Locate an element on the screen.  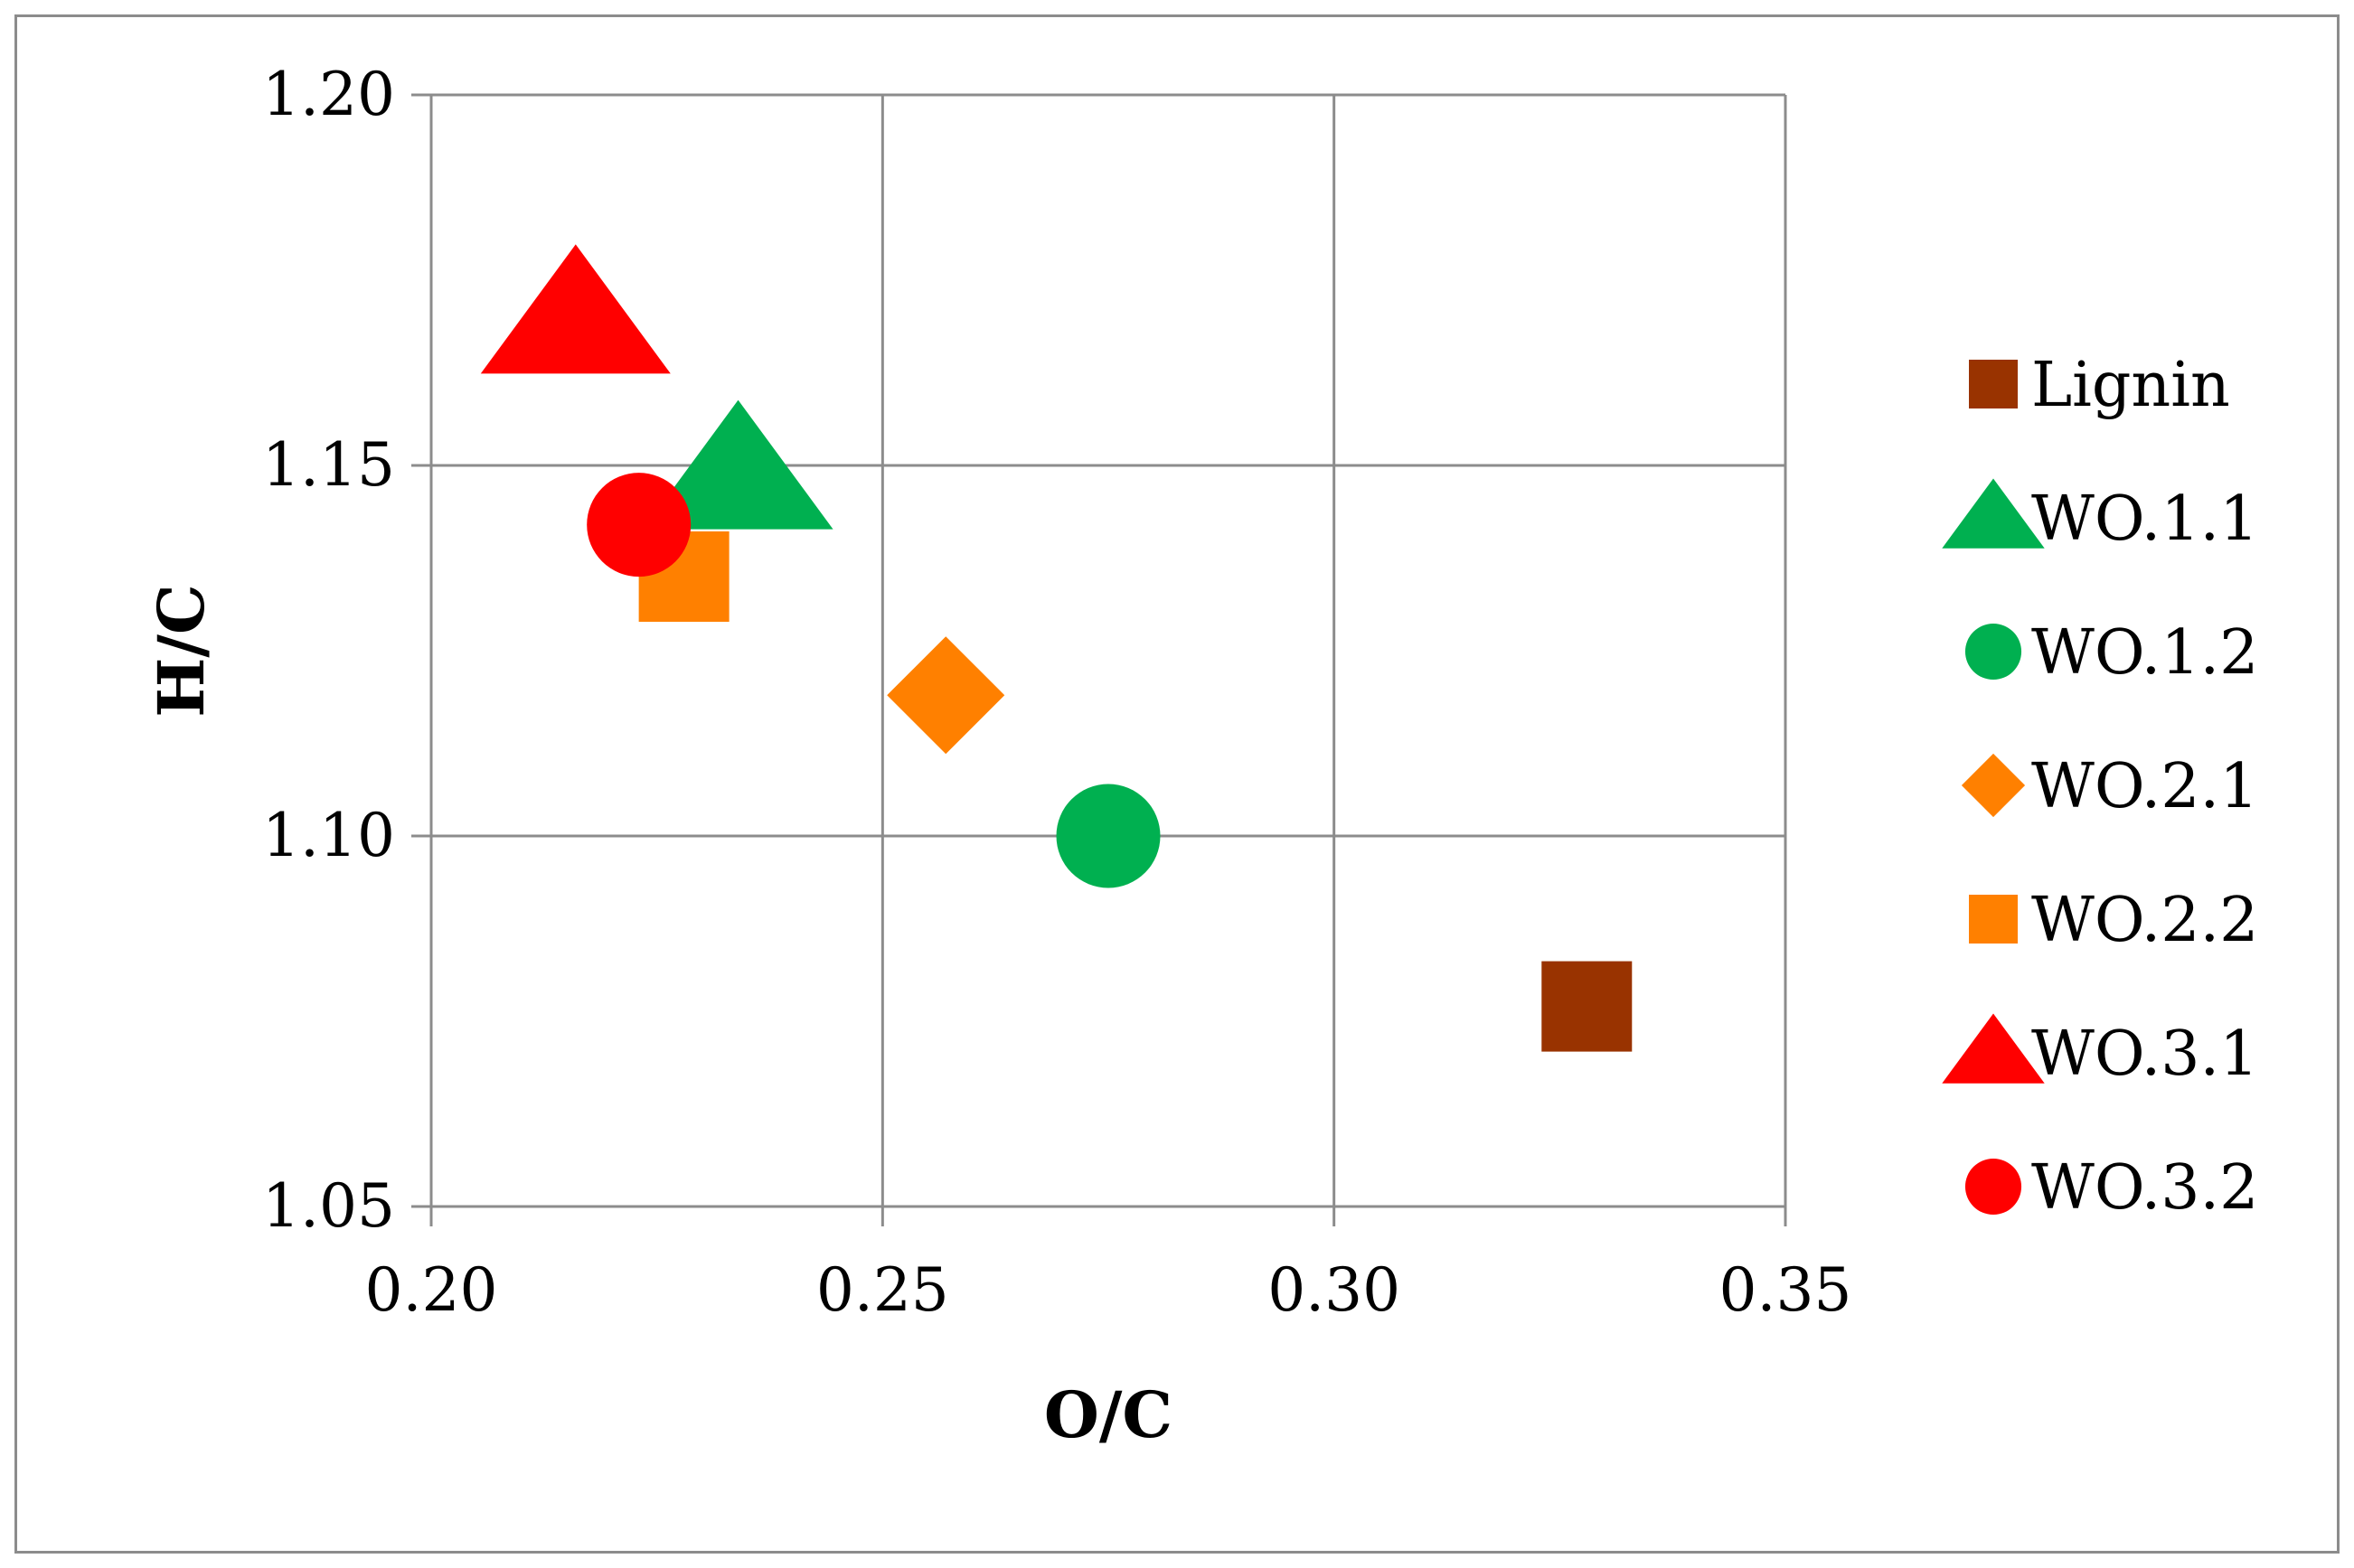
legend-item-wo-3-1: WO.3.1 is located at coordinates (2100, 1051).